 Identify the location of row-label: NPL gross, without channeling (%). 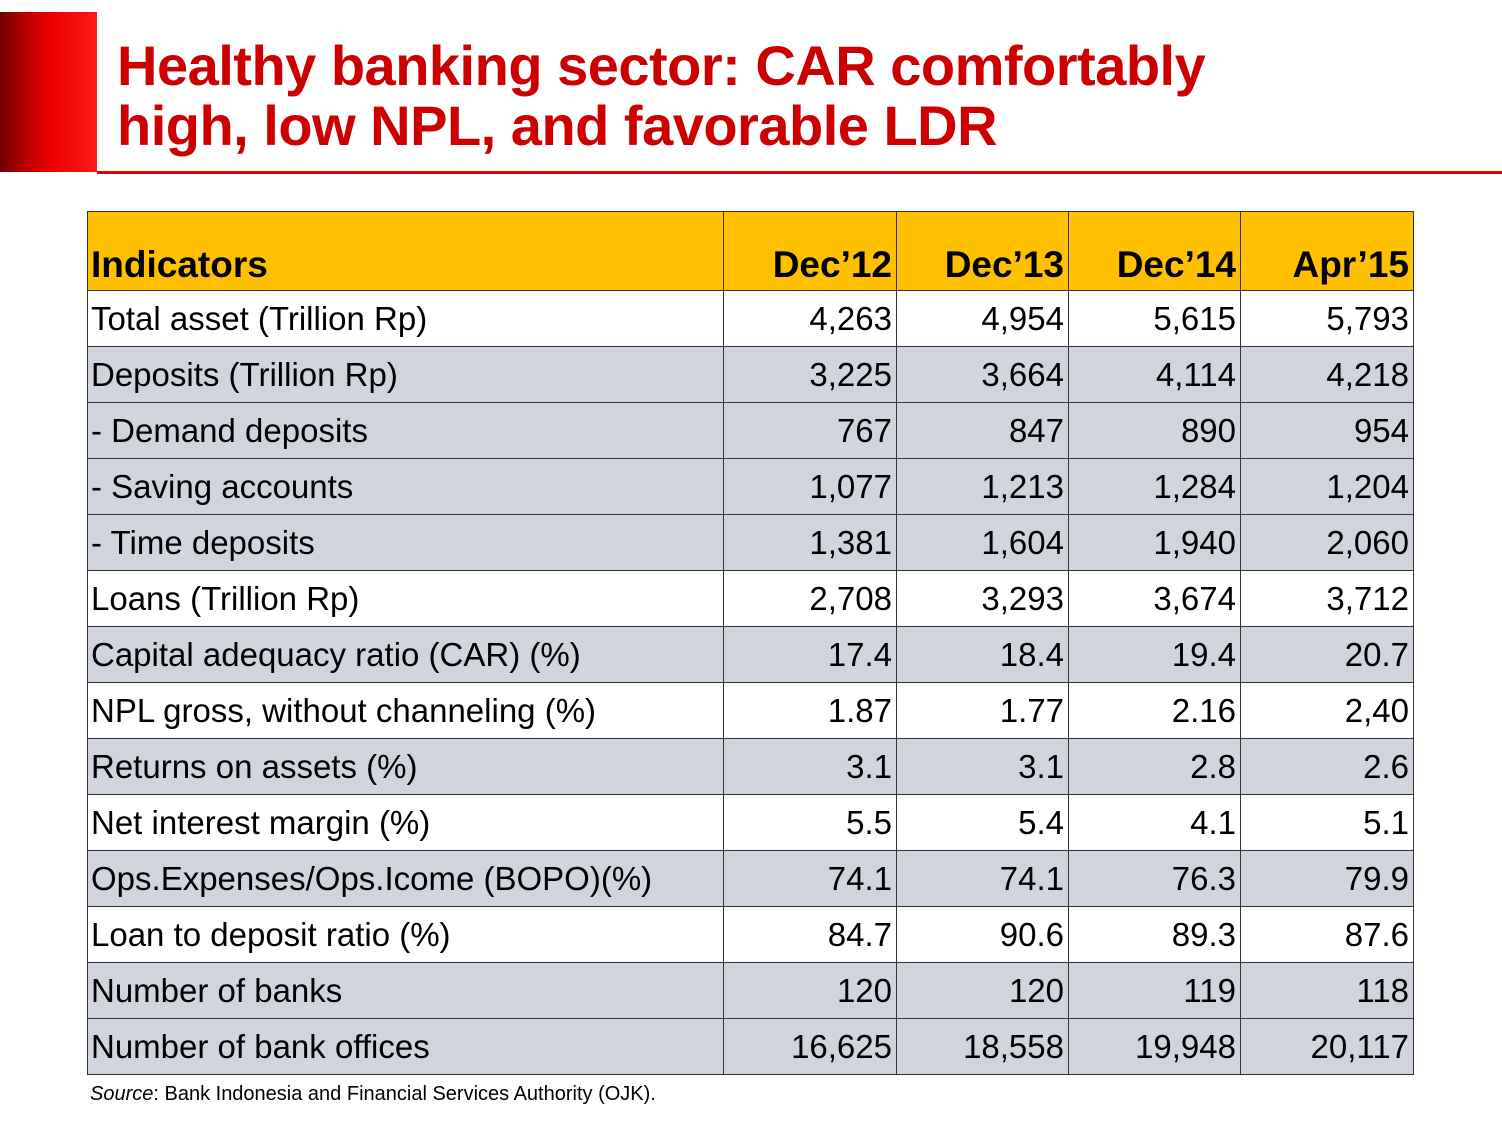
(405, 710).